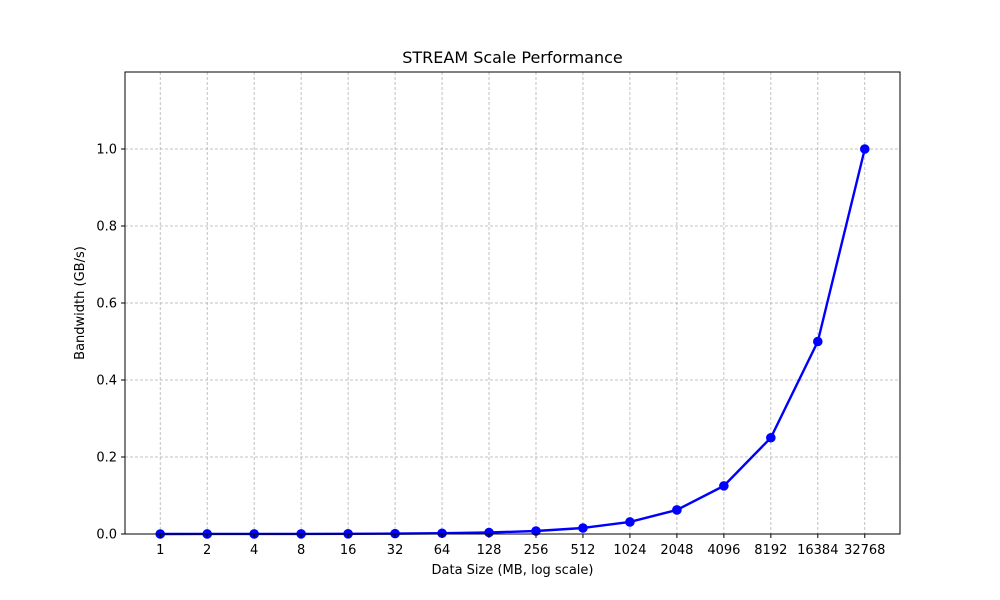  Describe the element at coordinates (513, 570) in the screenshot. I see `x-axis-label: Data Size (MB, log scale)` at that location.